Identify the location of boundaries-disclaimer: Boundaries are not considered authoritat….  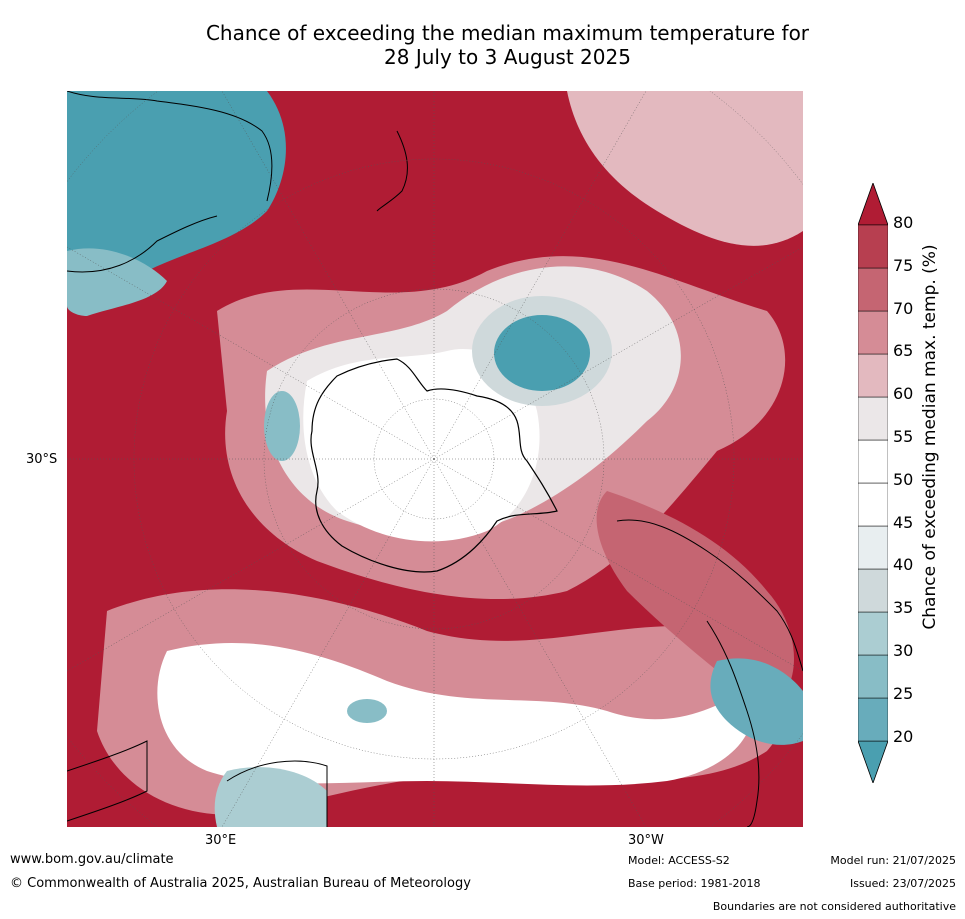
(834, 906).